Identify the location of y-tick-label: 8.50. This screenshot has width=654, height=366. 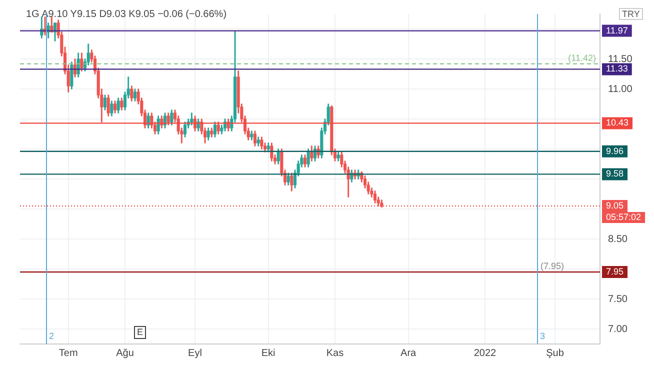
(618, 239).